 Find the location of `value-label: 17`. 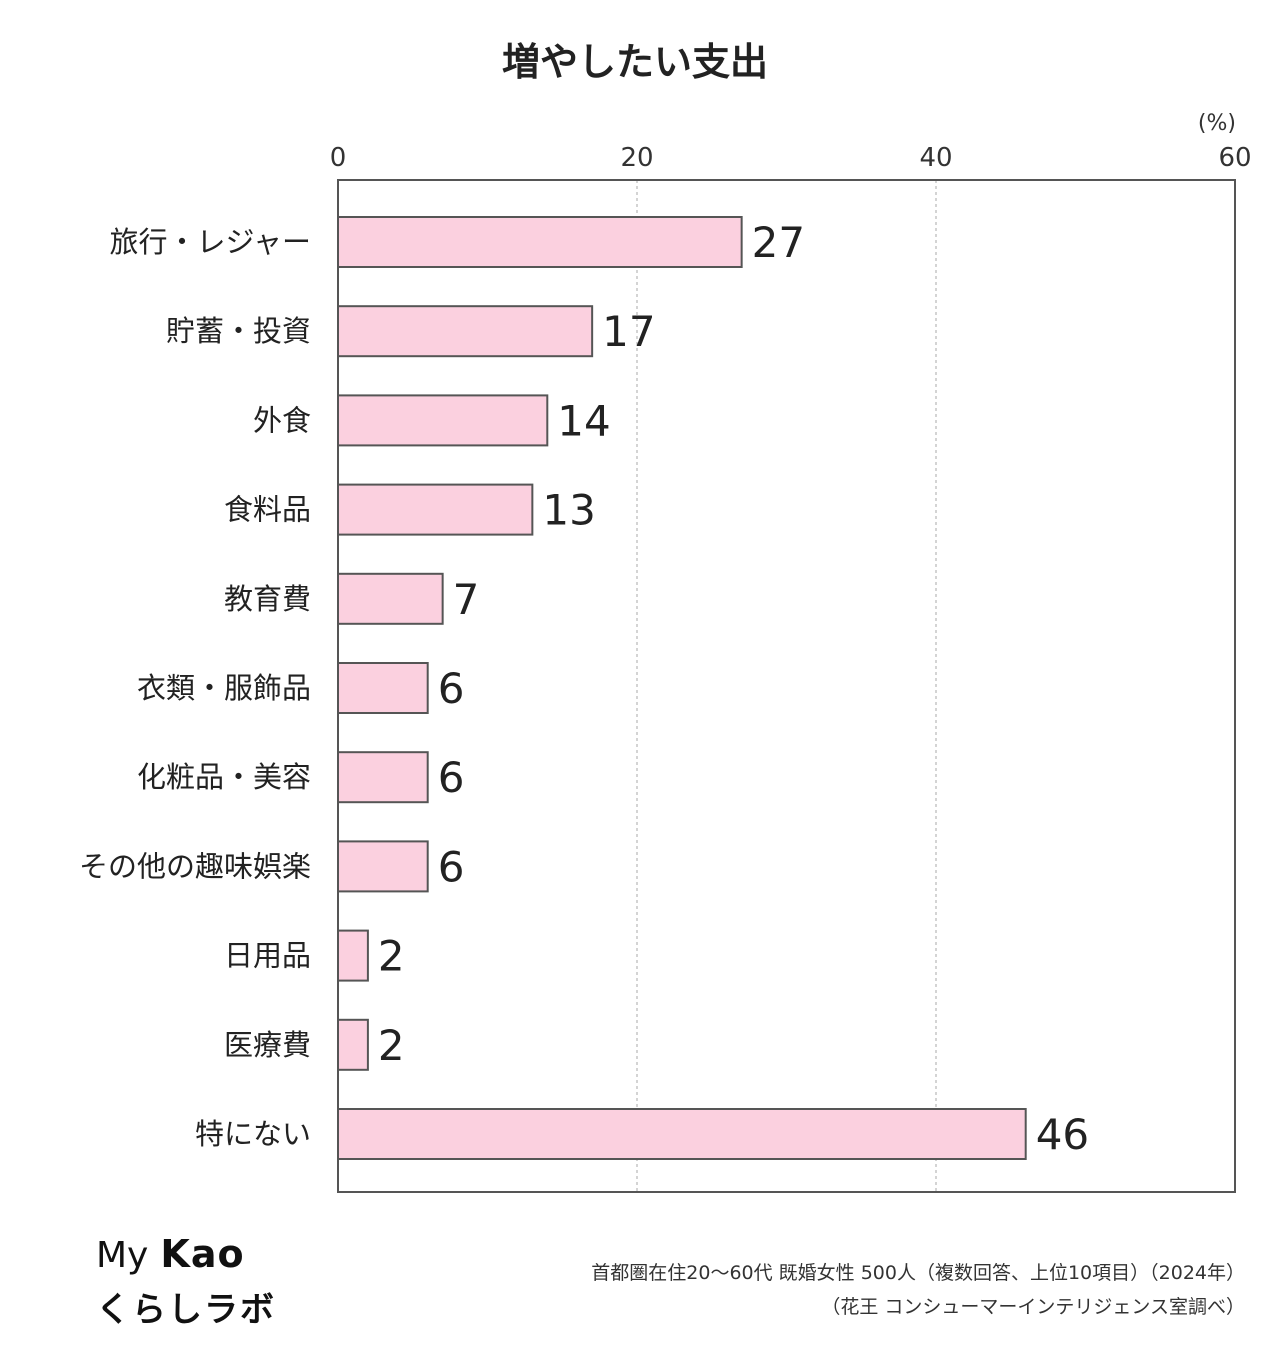

value-label: 17 is located at coordinates (628, 331).